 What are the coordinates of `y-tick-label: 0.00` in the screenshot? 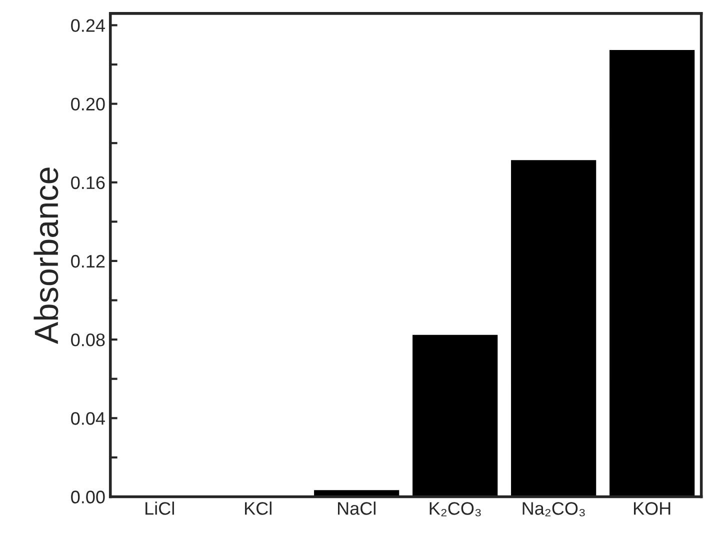 It's located at (88, 497).